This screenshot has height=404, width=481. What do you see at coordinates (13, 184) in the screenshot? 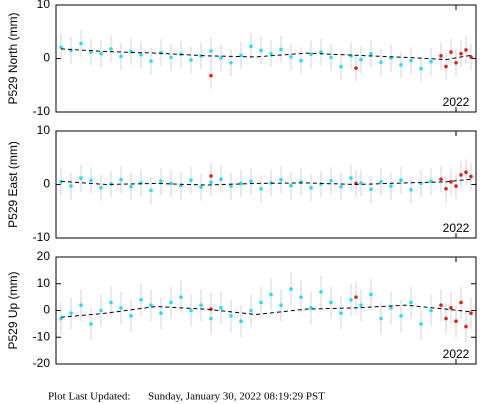
I see `y-axis-label: P529 East (mm)` at bounding box center [13, 184].